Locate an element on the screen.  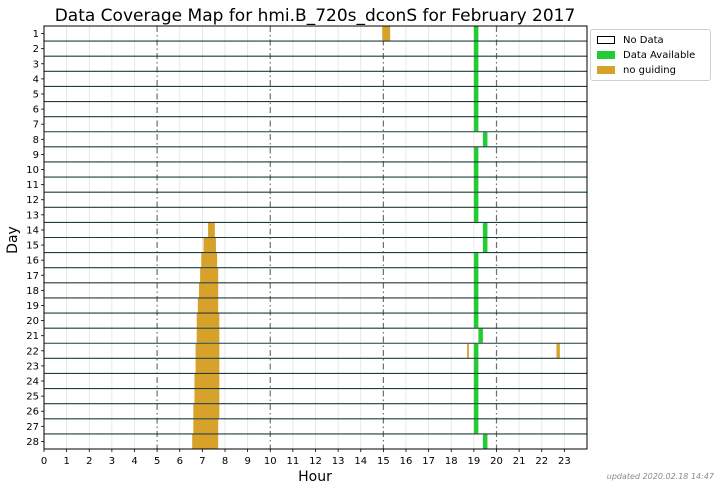
updated-timestamp: updated 2020.02.18 14:47 is located at coordinates (660, 476).